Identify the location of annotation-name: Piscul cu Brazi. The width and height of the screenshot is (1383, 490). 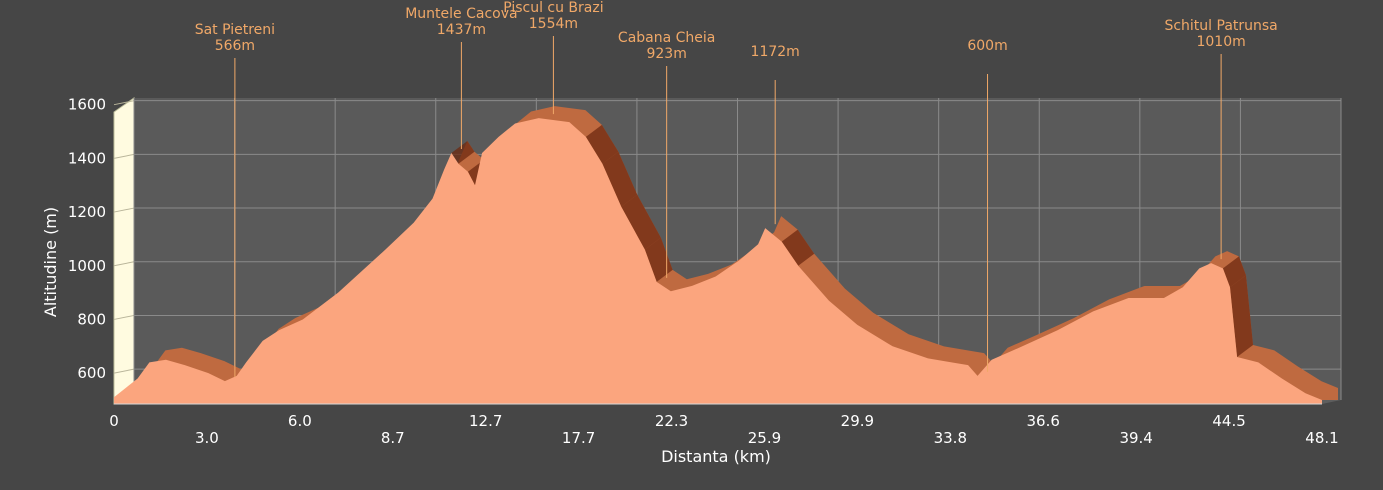
(553, 8).